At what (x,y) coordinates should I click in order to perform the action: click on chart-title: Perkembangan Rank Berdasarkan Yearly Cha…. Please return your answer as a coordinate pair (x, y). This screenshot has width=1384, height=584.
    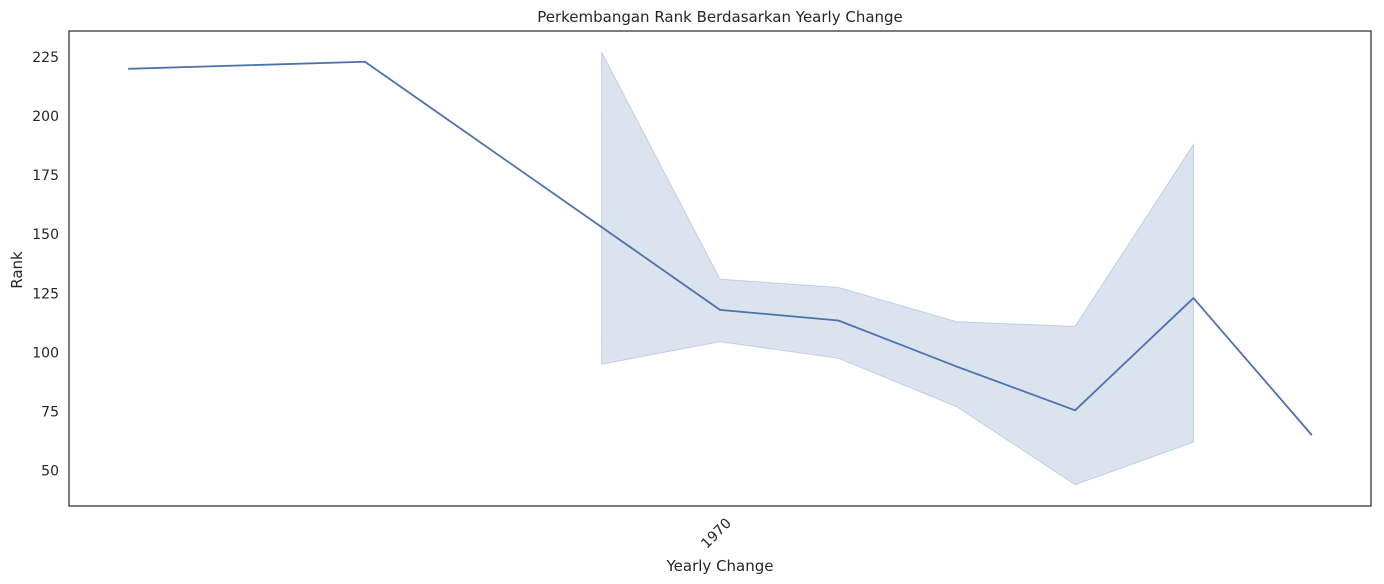
    Looking at the image, I should click on (720, 17).